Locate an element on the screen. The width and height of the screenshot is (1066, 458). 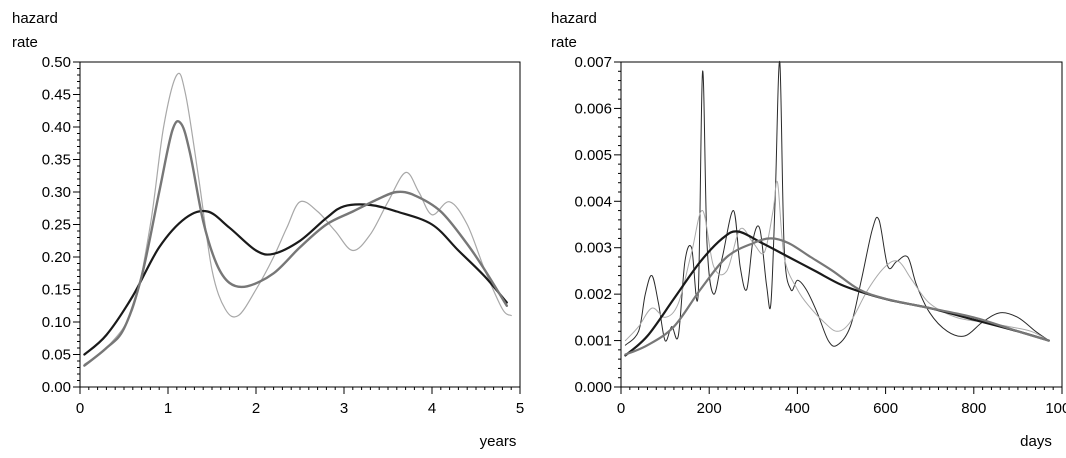
x-tick-label: 1 is located at coordinates (168, 408).